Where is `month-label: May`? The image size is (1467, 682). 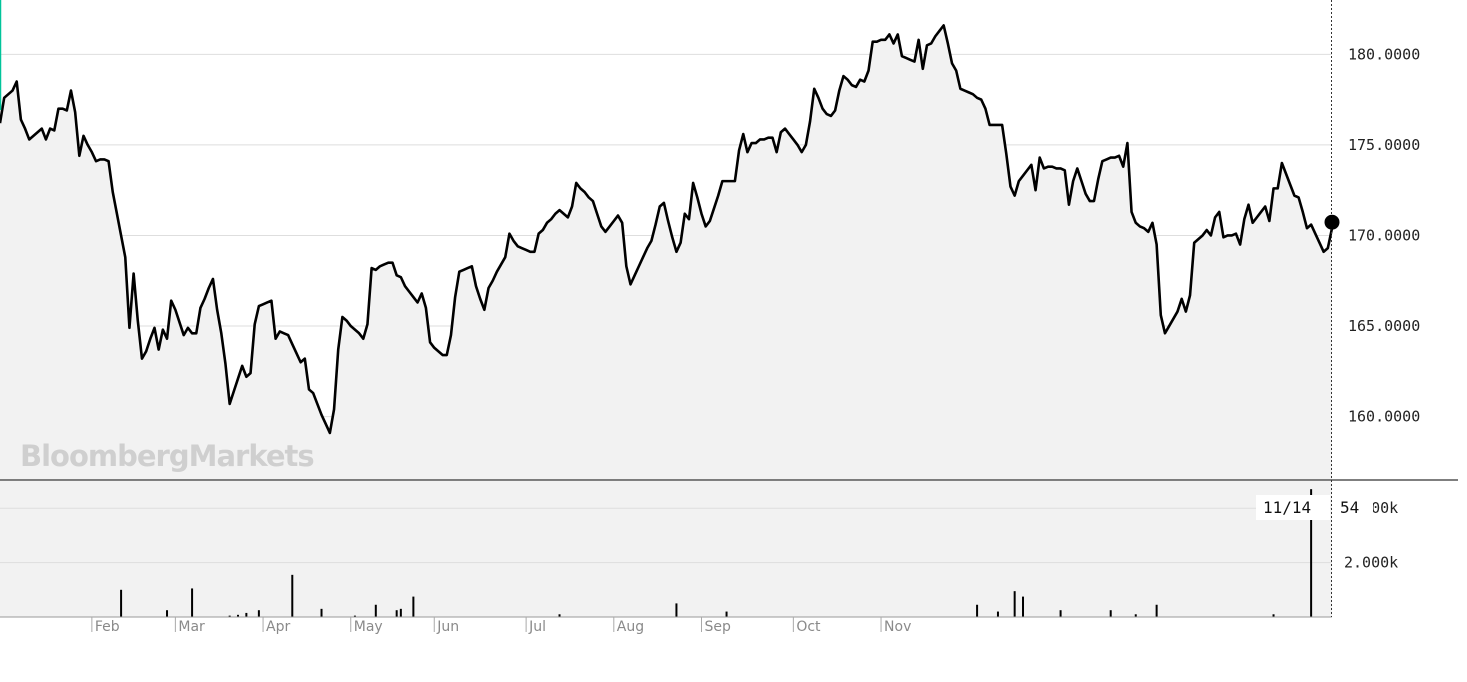 month-label: May is located at coordinates (368, 627).